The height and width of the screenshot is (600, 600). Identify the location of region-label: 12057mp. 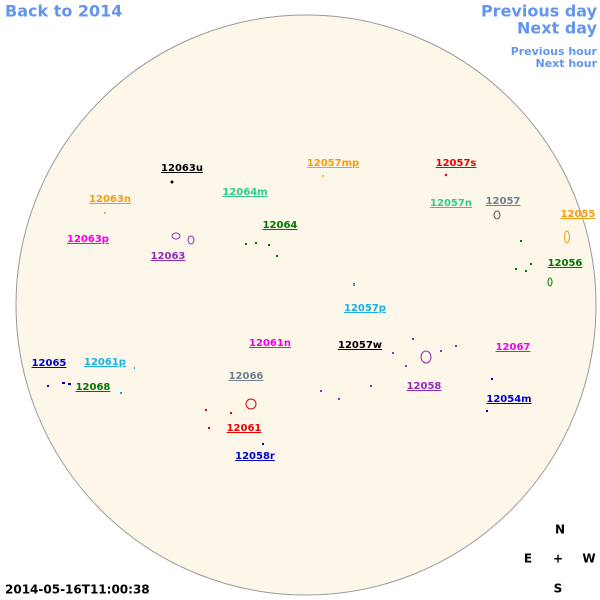
(333, 163).